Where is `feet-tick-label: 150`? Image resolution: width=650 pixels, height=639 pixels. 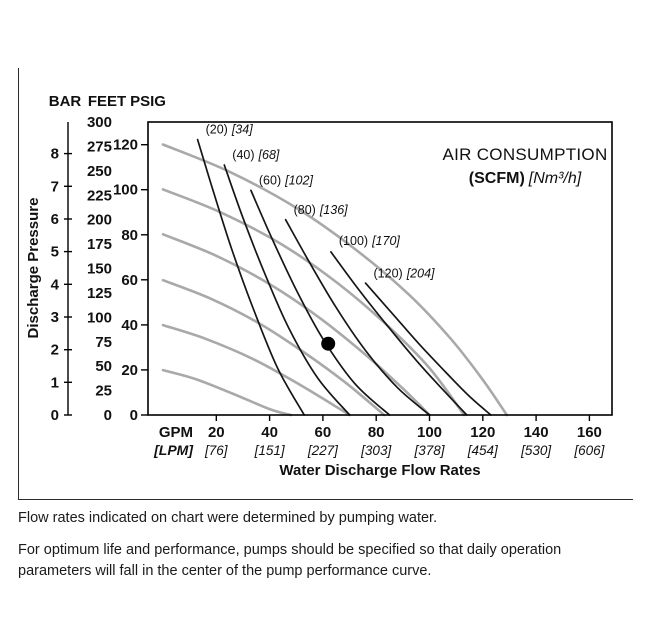
feet-tick-label: 150 is located at coordinates (99, 269).